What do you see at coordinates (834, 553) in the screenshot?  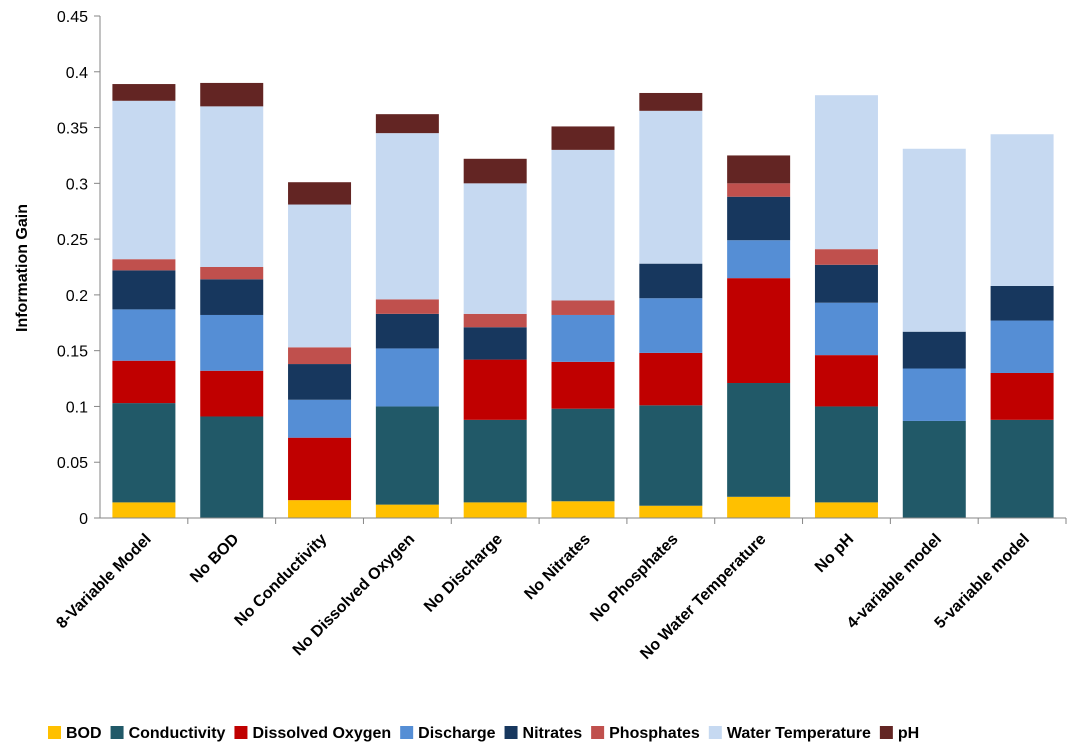 I see `x-category-label: No pH` at bounding box center [834, 553].